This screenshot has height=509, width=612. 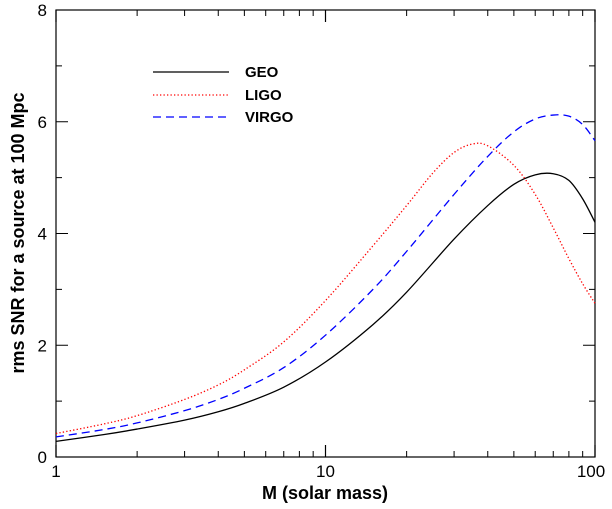 I want to click on y-tick-label: 6, so click(x=42, y=122).